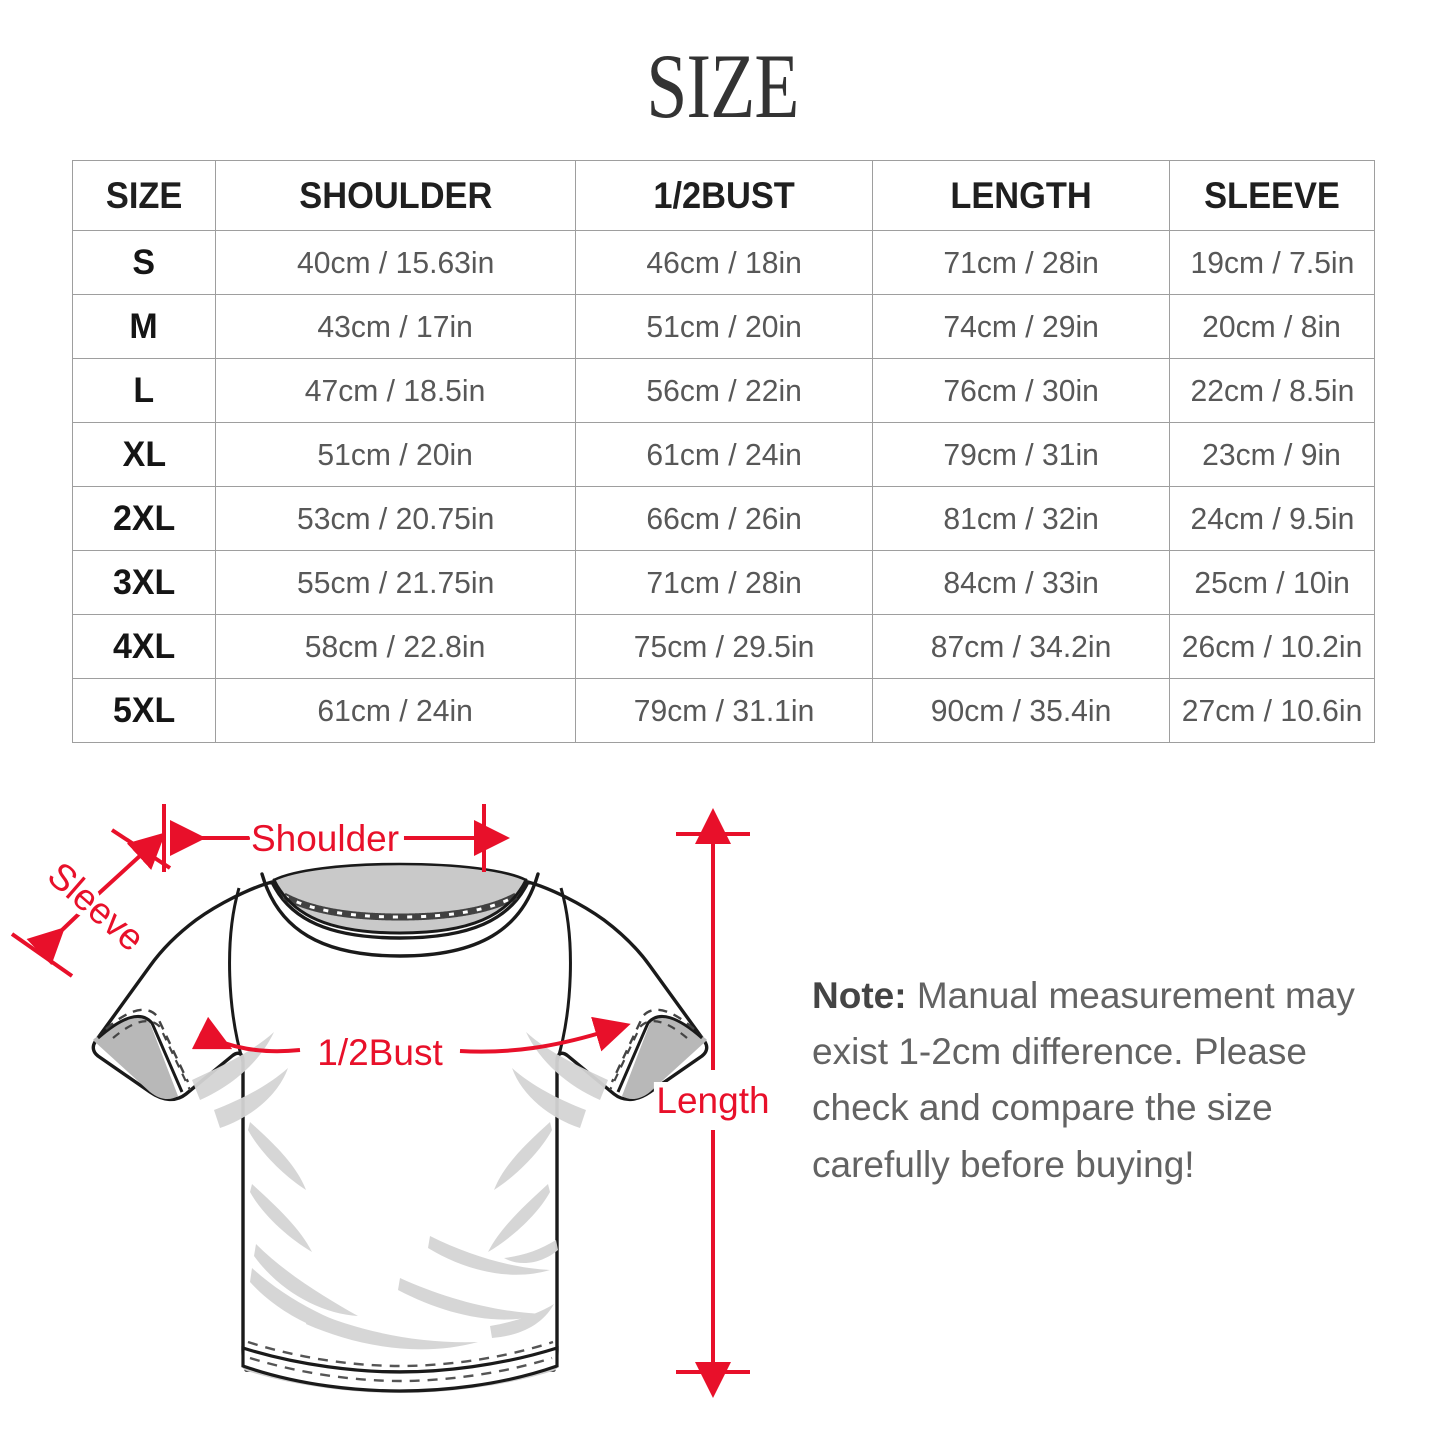 This screenshot has height=1445, width=1445. I want to click on right-sleeve-cuff-stitch-outer, so click(652, 1045).